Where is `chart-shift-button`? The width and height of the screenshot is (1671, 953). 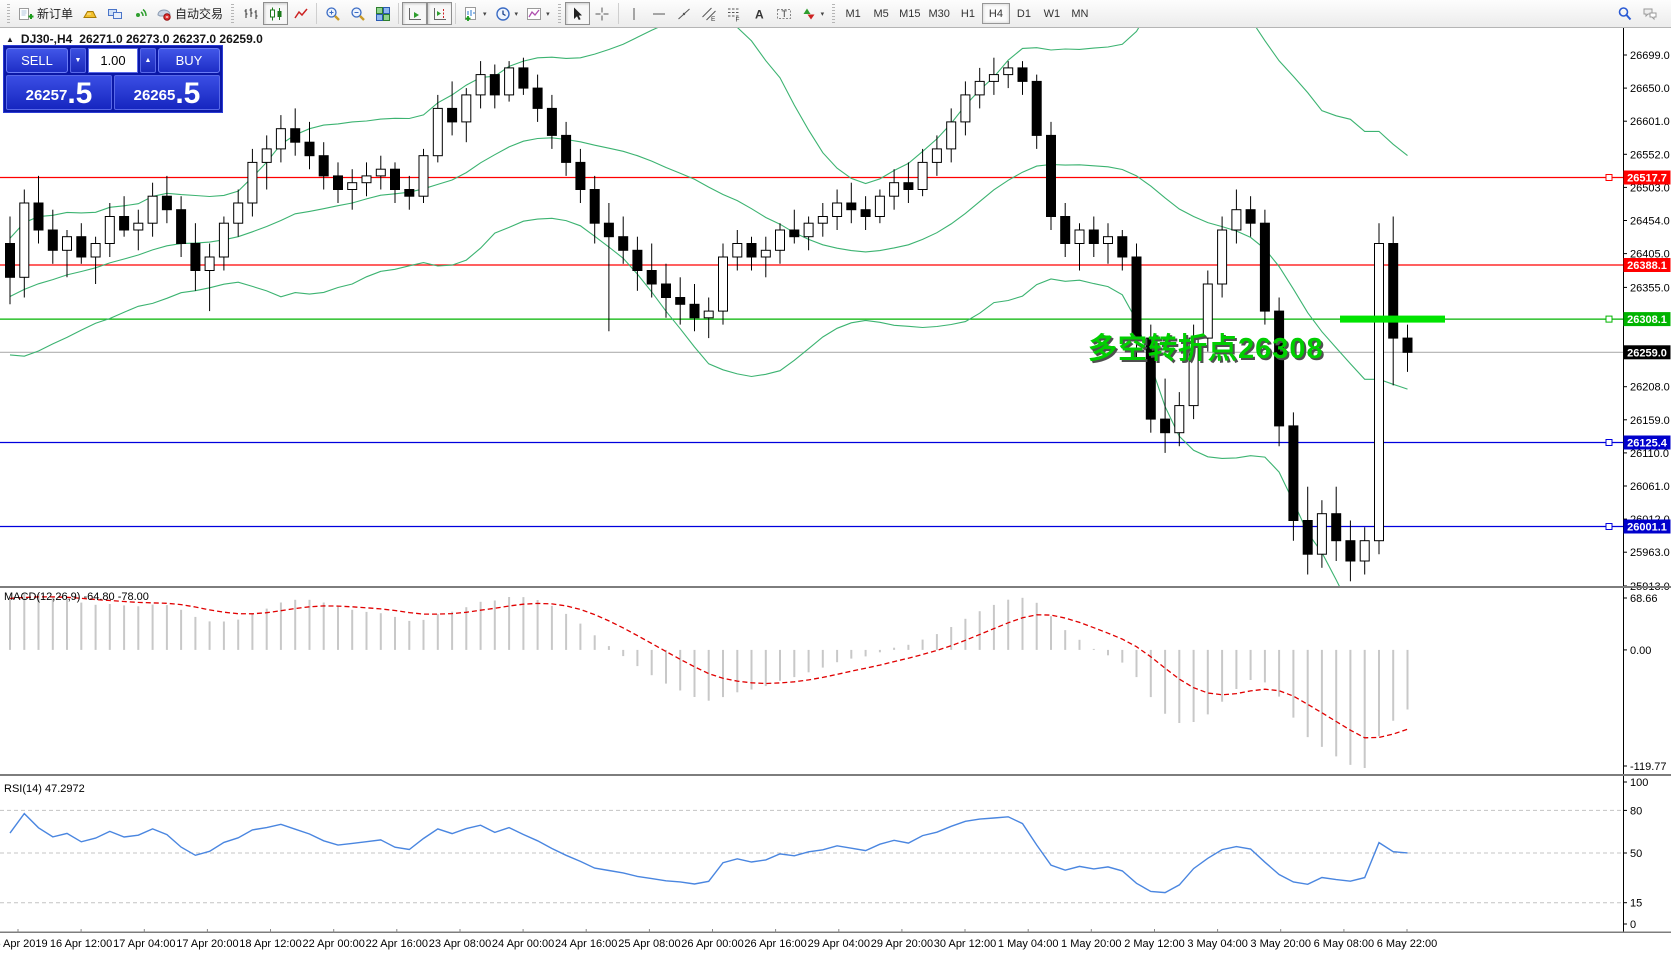 chart-shift-button is located at coordinates (440, 13).